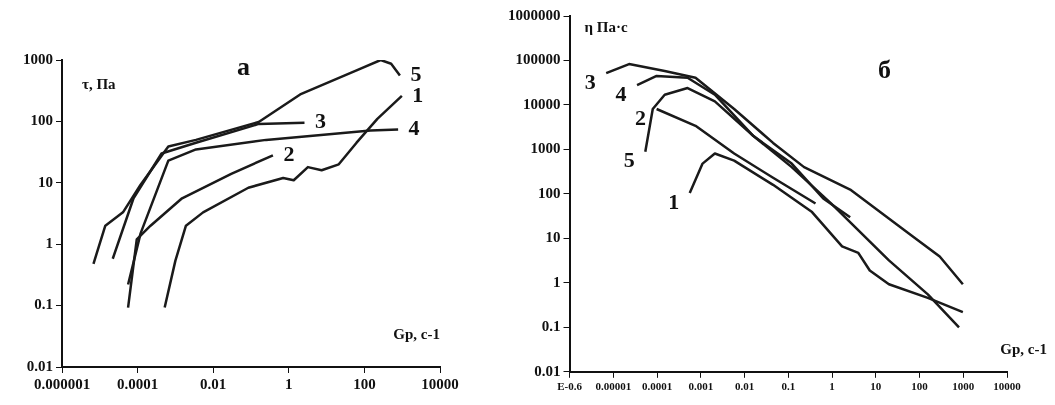 The height and width of the screenshot is (405, 1055). What do you see at coordinates (613, 386) in the screenshot?
I see `x-tick-label: 0.00001` at bounding box center [613, 386].